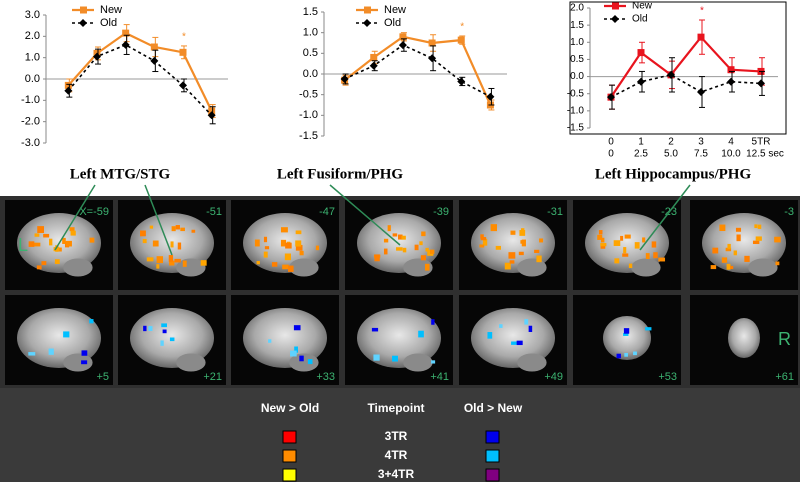 This screenshot has height=487, width=800. I want to click on x-sublabel: 5.0, so click(671, 154).